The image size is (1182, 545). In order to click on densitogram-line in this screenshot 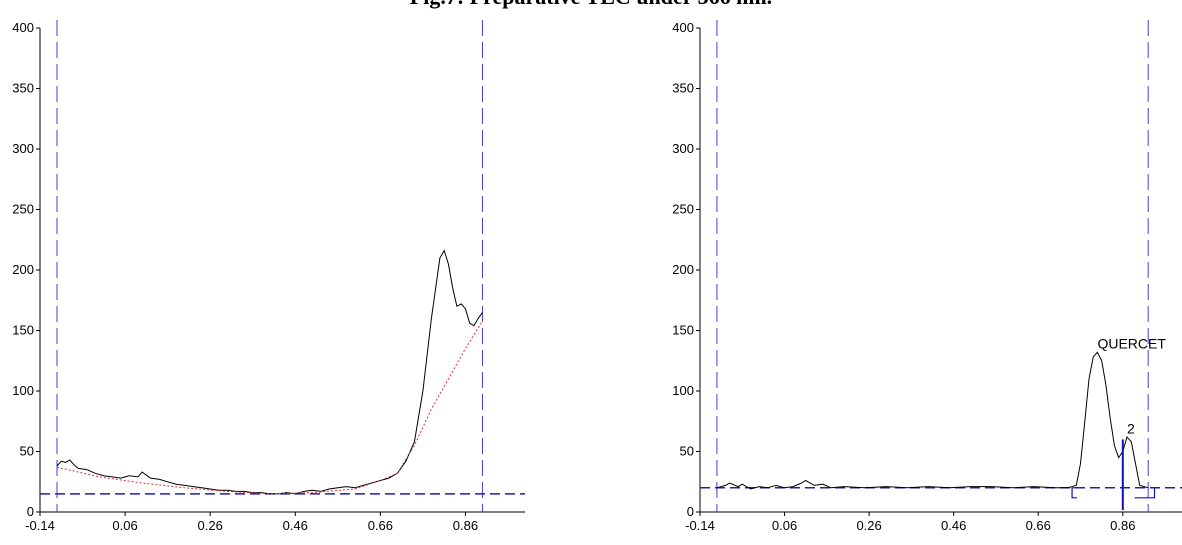, I will do `click(932, 420)`.